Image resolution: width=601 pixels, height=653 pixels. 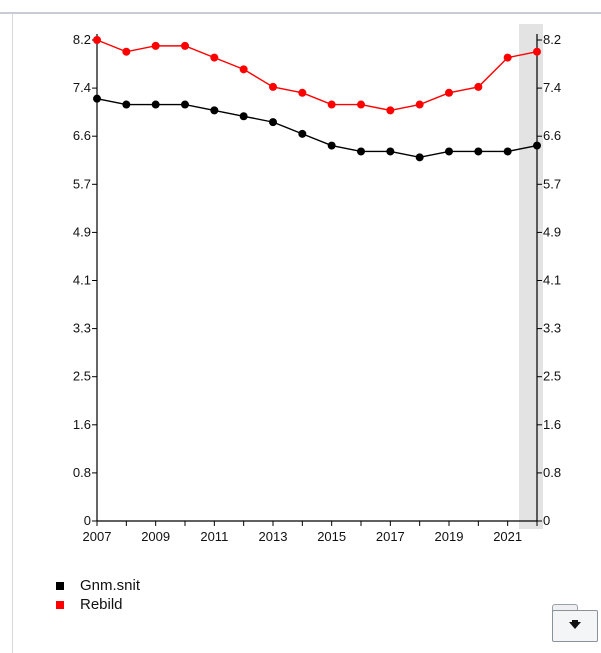 What do you see at coordinates (552, 183) in the screenshot?
I see `y-tick-label-right: 5.7` at bounding box center [552, 183].